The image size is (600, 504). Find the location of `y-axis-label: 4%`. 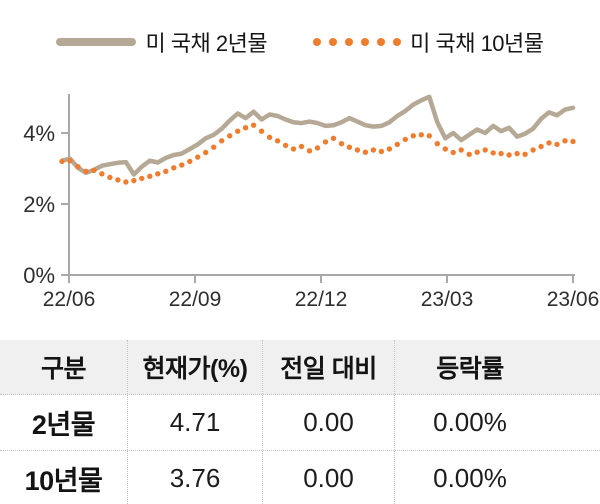

y-axis-label: 4% is located at coordinates (39, 133).